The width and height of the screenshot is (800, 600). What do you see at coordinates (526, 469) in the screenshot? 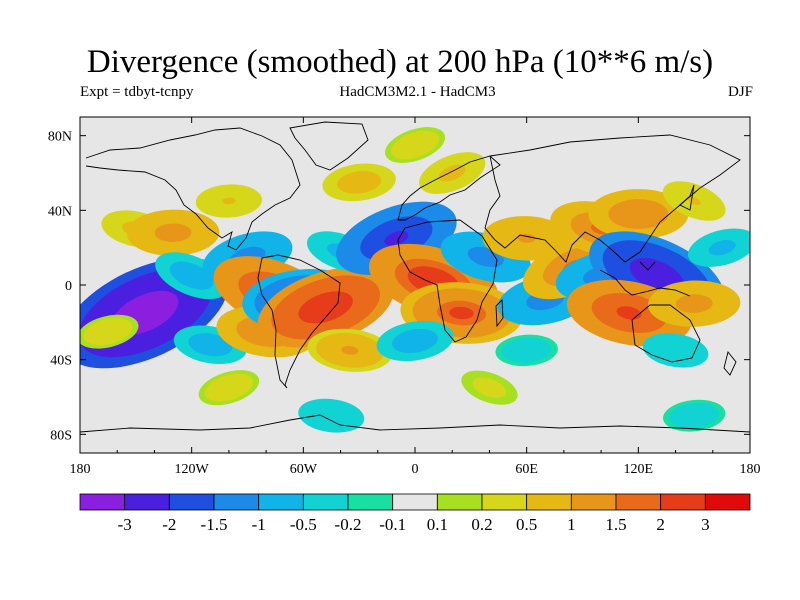
I see `lon-tick-label: 60E` at bounding box center [526, 469].